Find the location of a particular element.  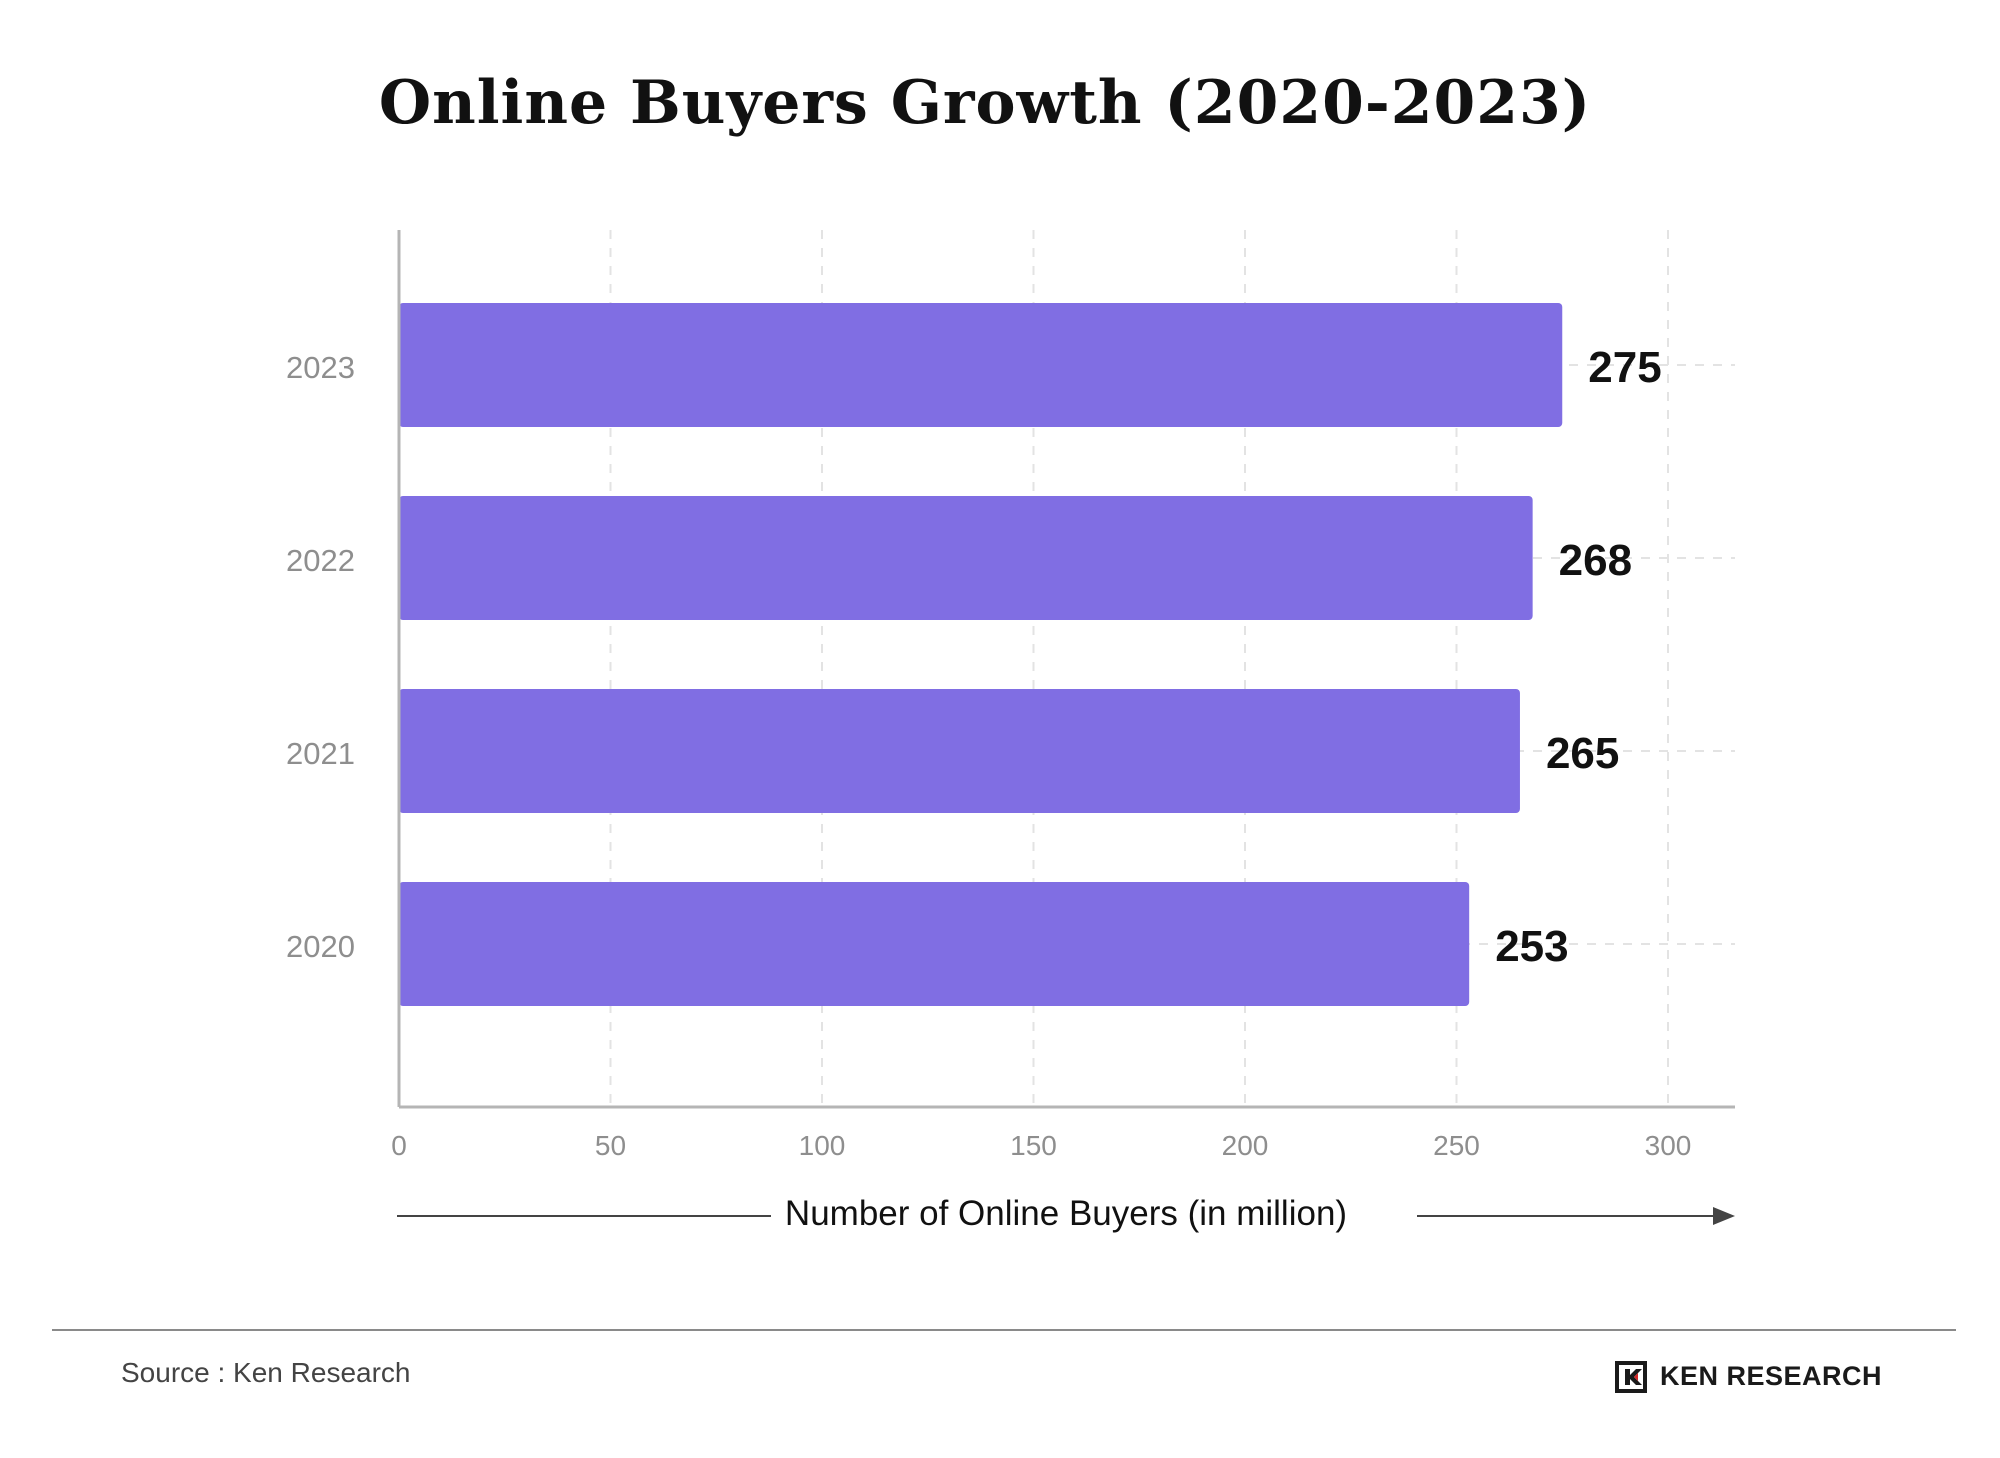

data-label-2020: 253 is located at coordinates (1531, 946).